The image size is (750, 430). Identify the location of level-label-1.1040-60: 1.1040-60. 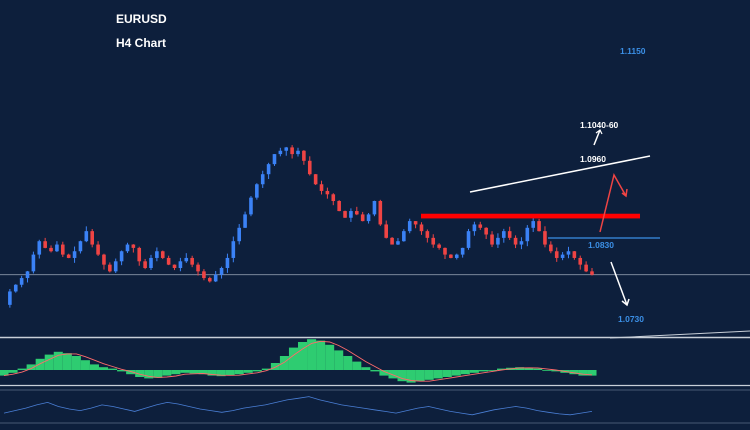
(599, 125).